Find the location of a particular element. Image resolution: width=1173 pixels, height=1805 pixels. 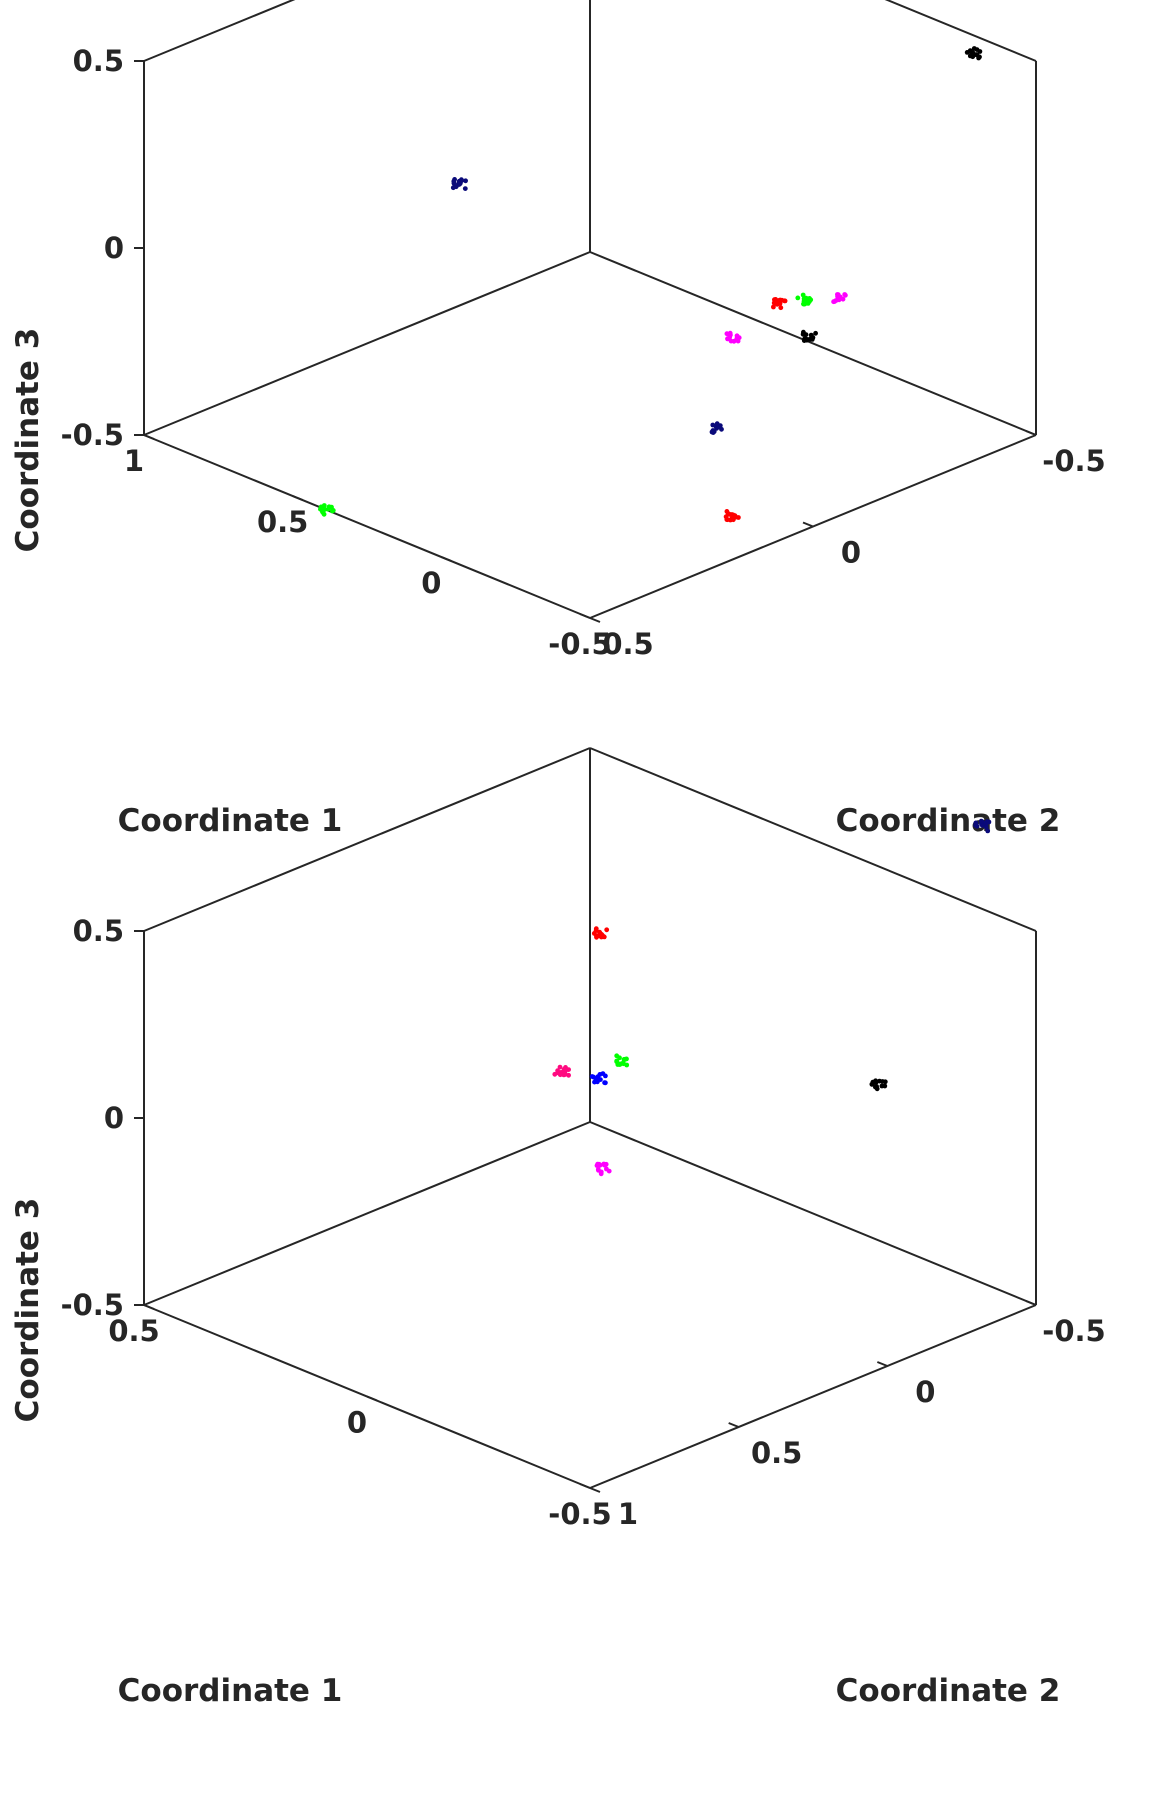

data-point-cluster-pink is located at coordinates (561, 1071).